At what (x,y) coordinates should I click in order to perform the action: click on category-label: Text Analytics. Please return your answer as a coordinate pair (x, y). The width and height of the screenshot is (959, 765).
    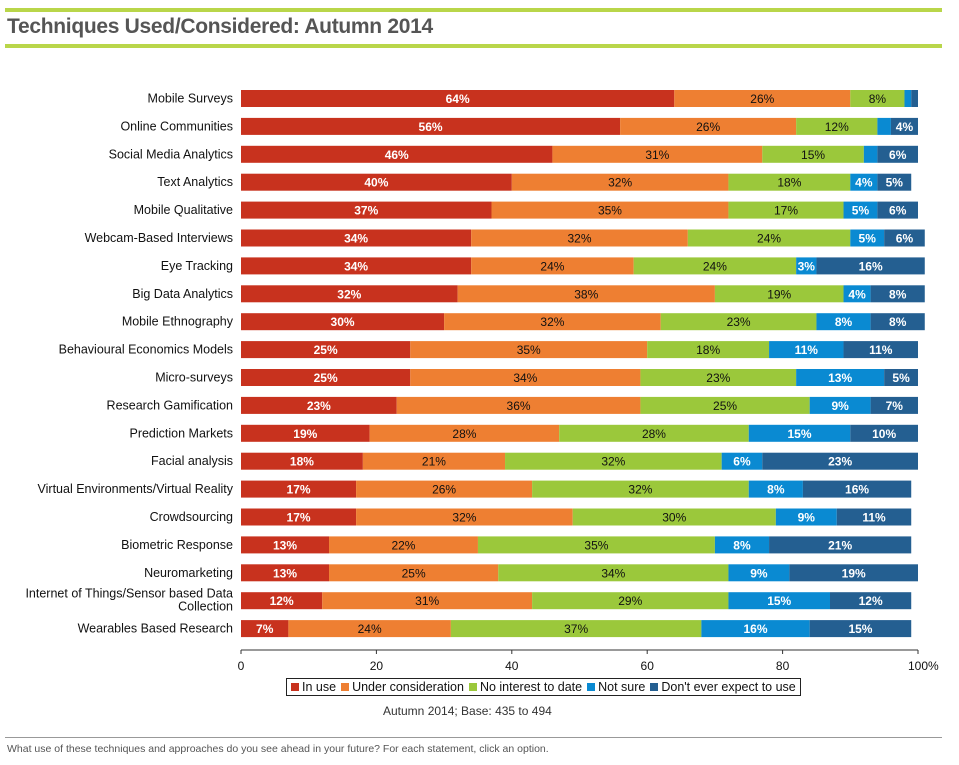
    Looking at the image, I should click on (195, 182).